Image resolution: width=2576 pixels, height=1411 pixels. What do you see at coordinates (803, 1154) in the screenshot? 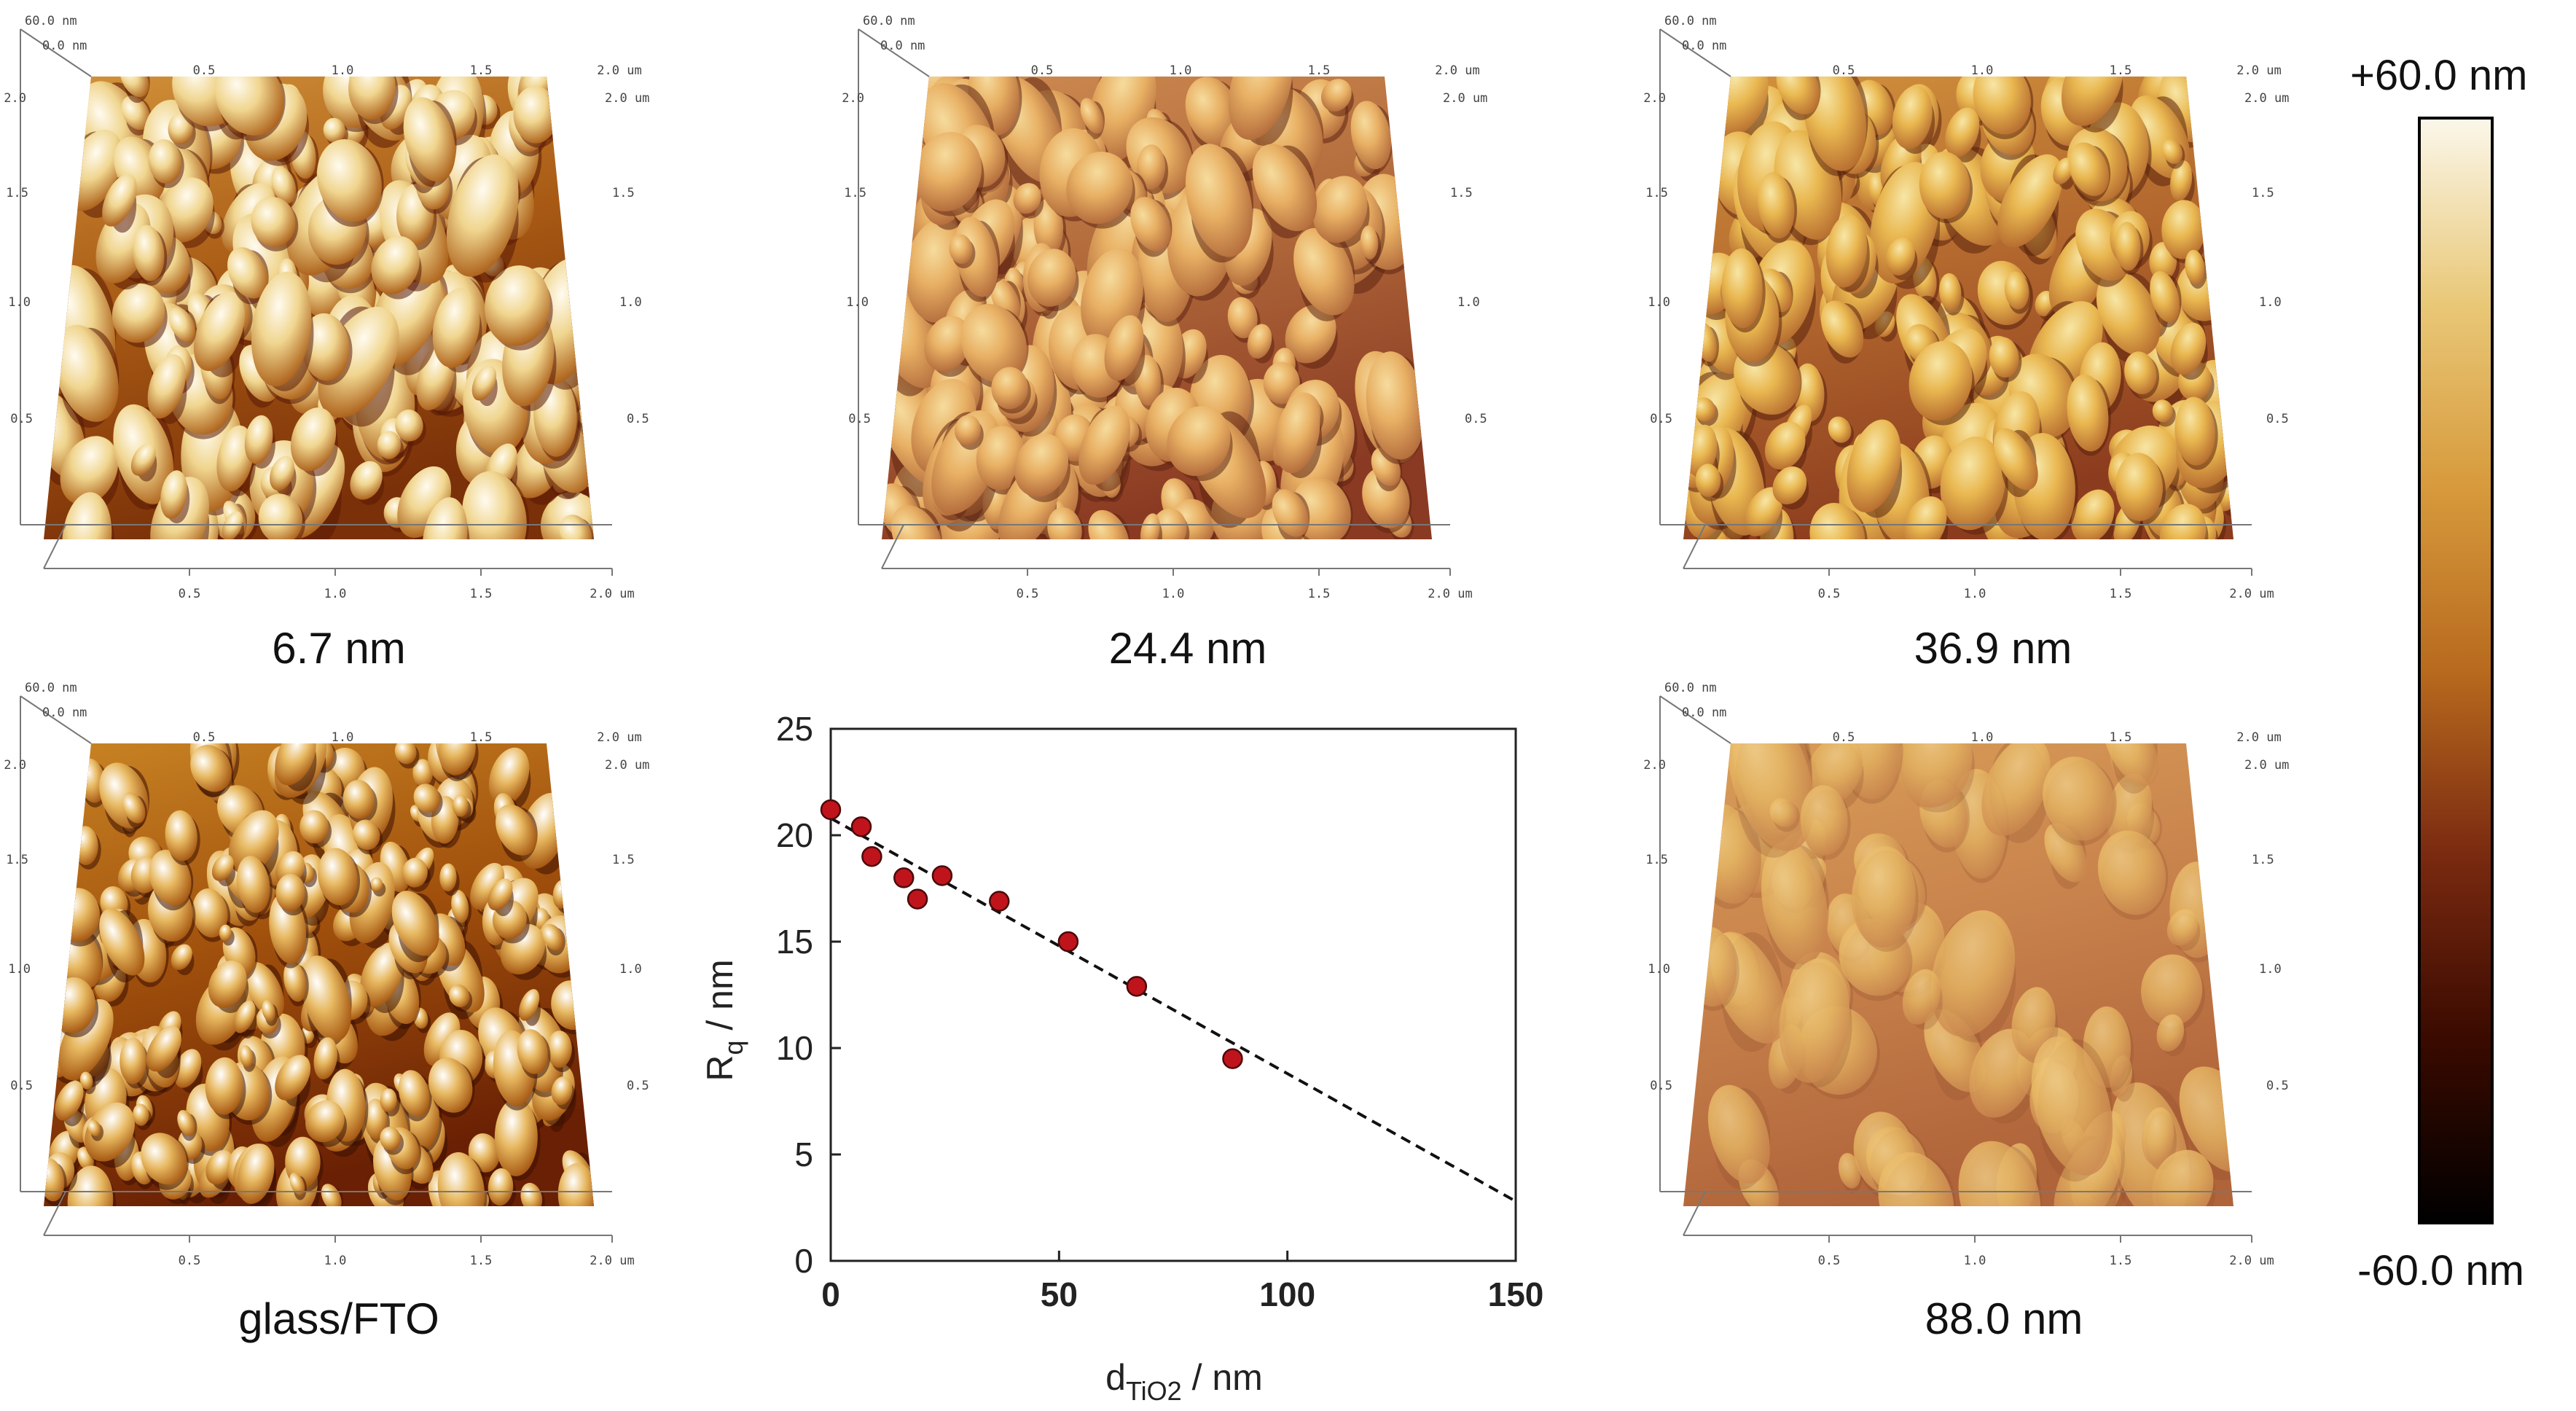
I see `y-tick-label: 5` at bounding box center [803, 1154].